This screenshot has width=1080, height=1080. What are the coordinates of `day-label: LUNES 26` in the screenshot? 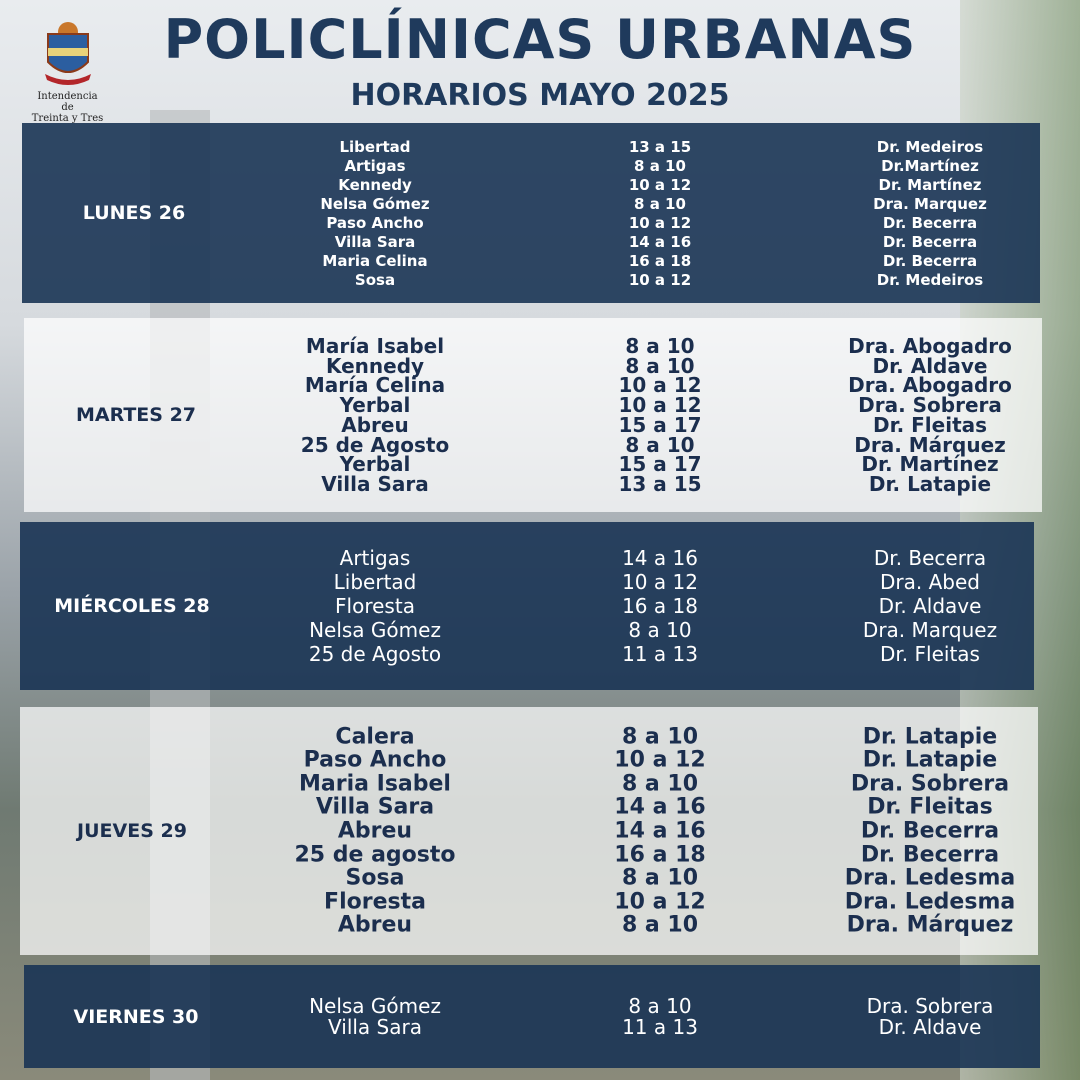 It's located at (134, 213).